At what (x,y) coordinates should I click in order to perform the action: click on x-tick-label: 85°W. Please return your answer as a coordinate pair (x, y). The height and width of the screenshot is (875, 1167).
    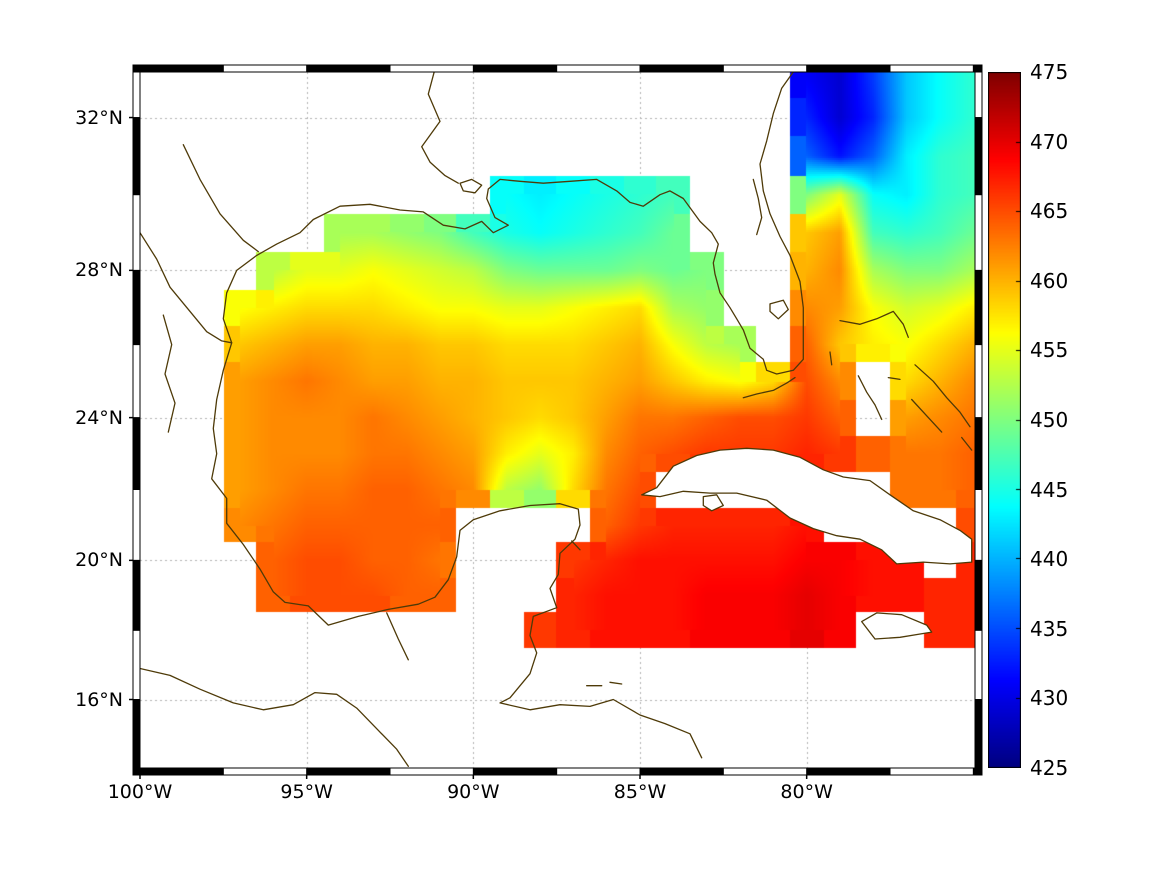
    Looking at the image, I should click on (640, 792).